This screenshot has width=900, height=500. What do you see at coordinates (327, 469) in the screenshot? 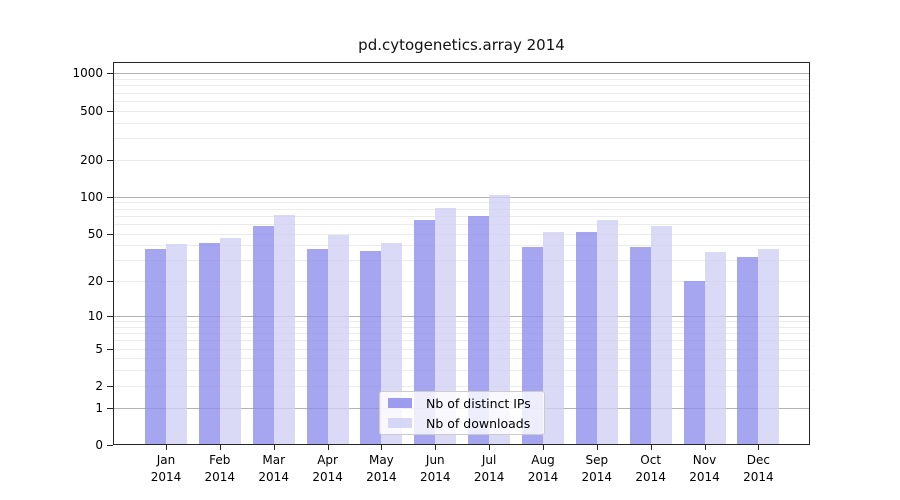
I see `x-tick-label: Apr 2014` at bounding box center [327, 469].